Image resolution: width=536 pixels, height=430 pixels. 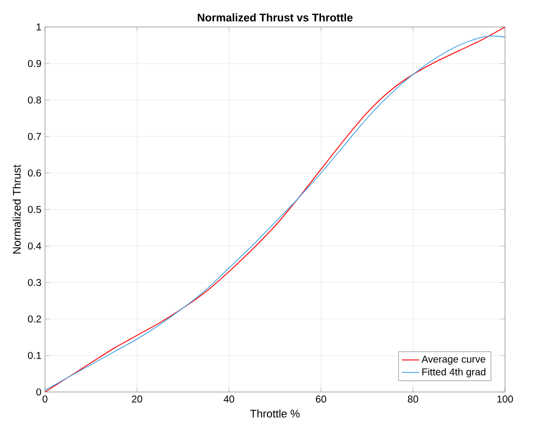 I want to click on y-tick-label: 0, so click(x=39, y=392).